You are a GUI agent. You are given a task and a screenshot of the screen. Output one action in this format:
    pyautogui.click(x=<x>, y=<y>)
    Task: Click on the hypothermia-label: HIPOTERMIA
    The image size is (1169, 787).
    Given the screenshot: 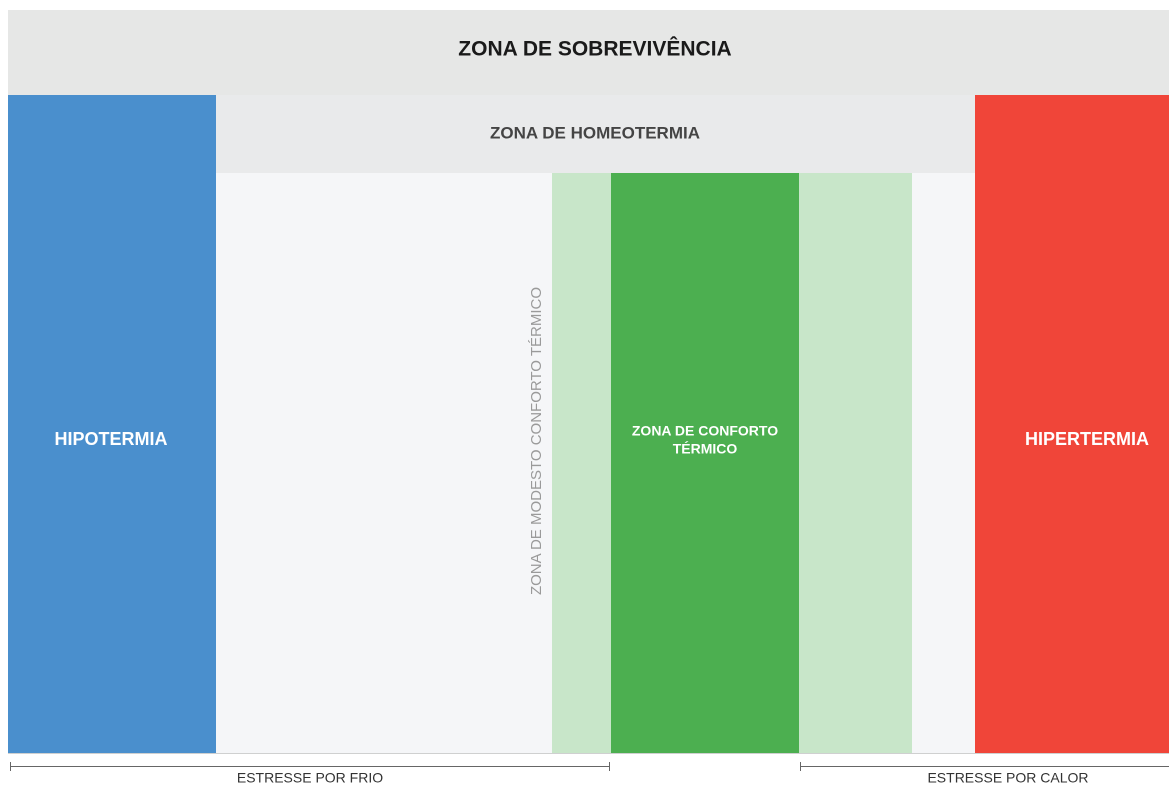 What is the action you would take?
    pyautogui.click(x=110, y=439)
    